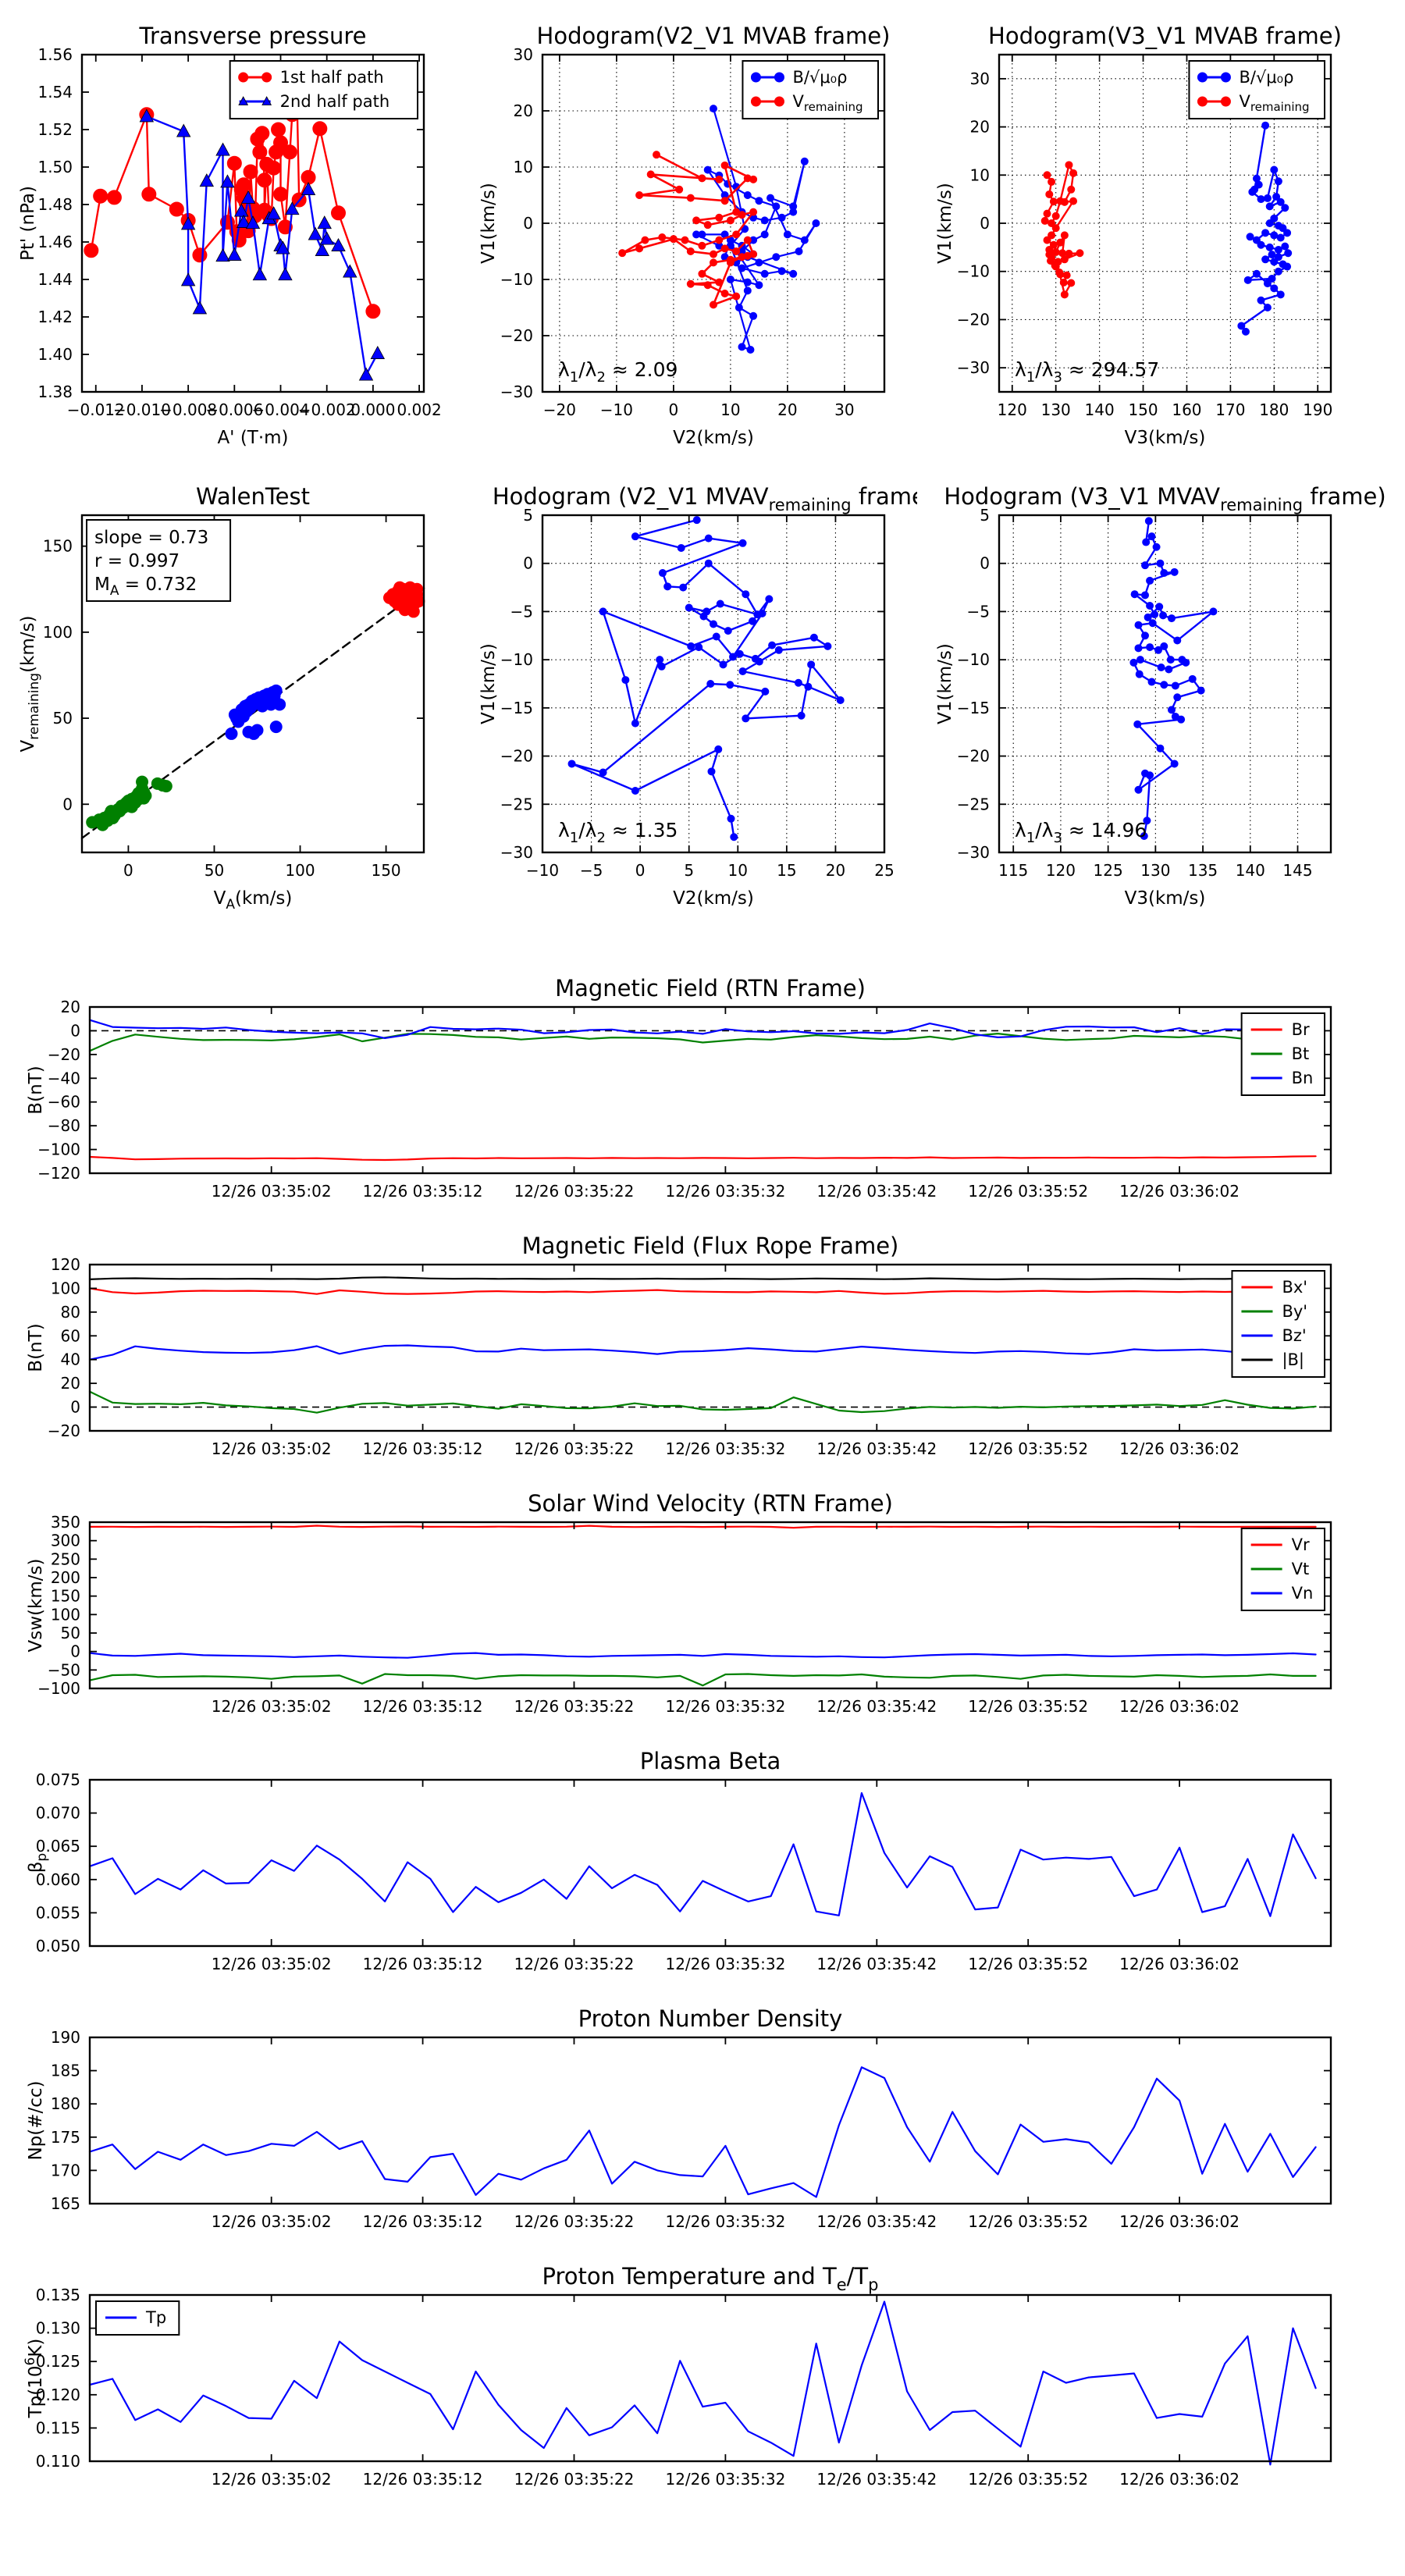 The image size is (1405, 2576). I want to click on x-tick-label: 115, so click(1013, 870).